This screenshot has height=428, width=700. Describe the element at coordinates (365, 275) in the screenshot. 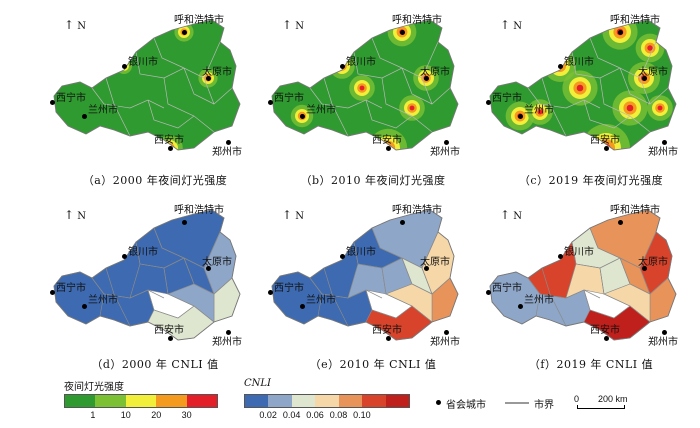

I see `map-e` at that location.